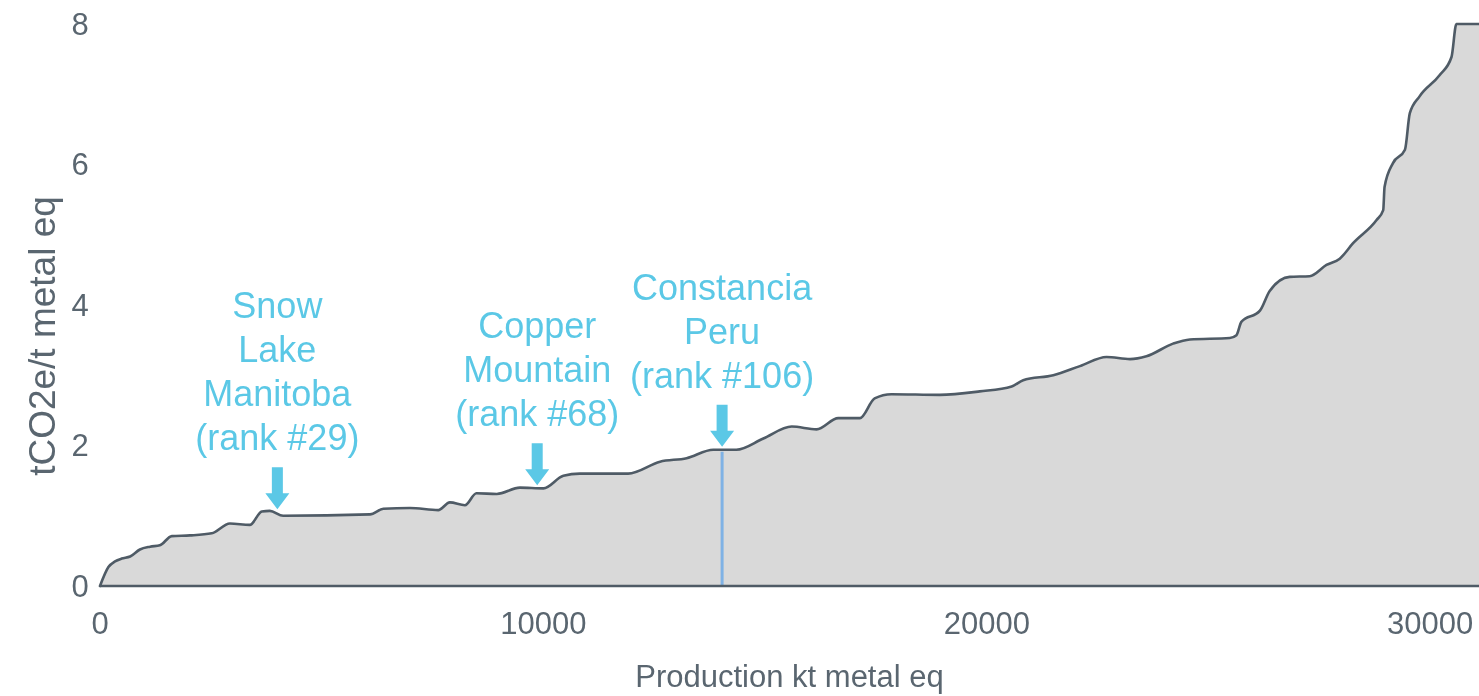  Describe the element at coordinates (986, 623) in the screenshot. I see `x-tick-label: 20000` at that location.